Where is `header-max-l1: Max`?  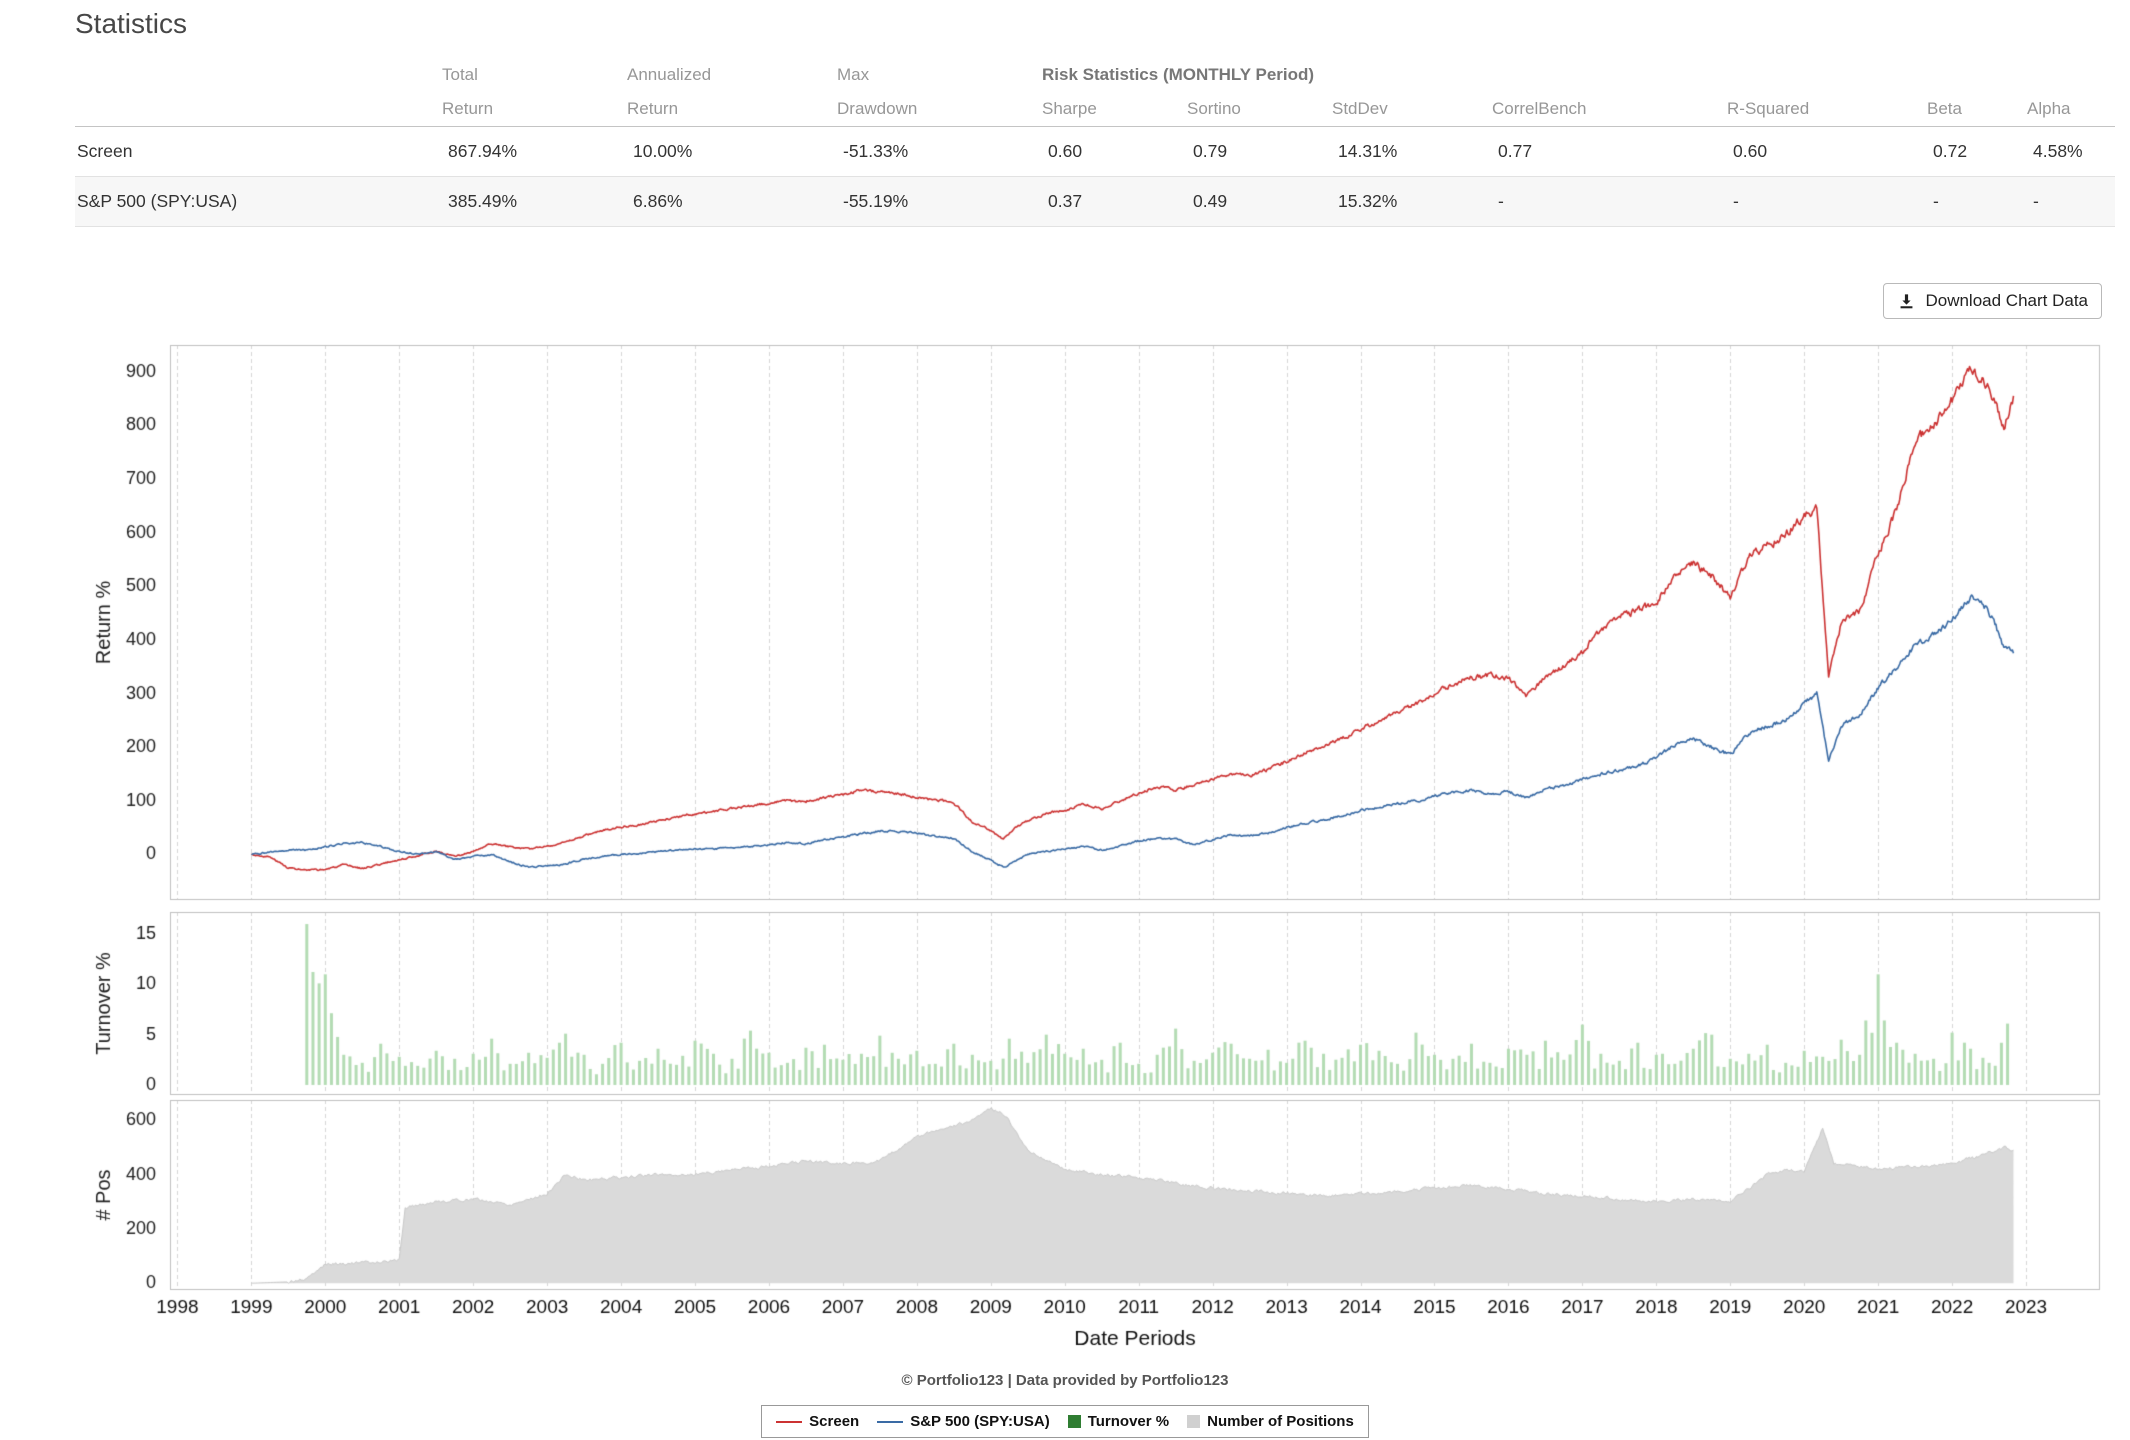
header-max-l1: Max is located at coordinates (853, 74).